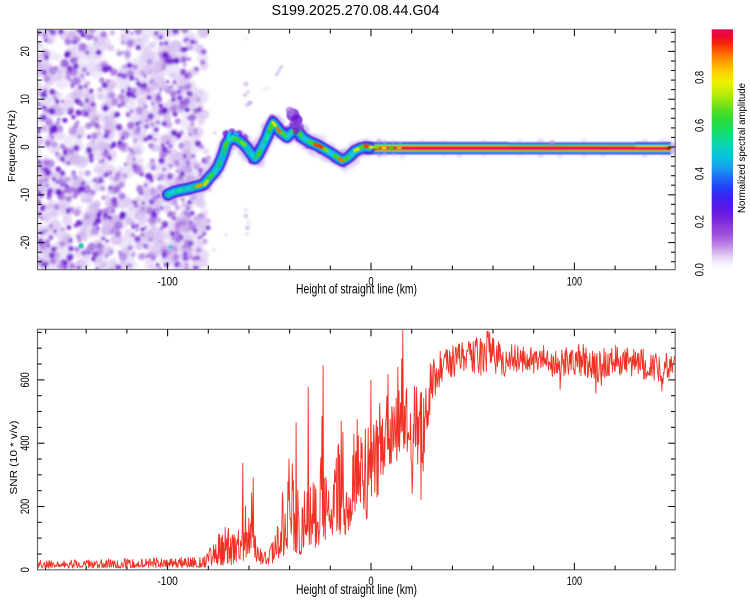 The image size is (750, 600). I want to click on svg-text: 200, so click(26, 506).